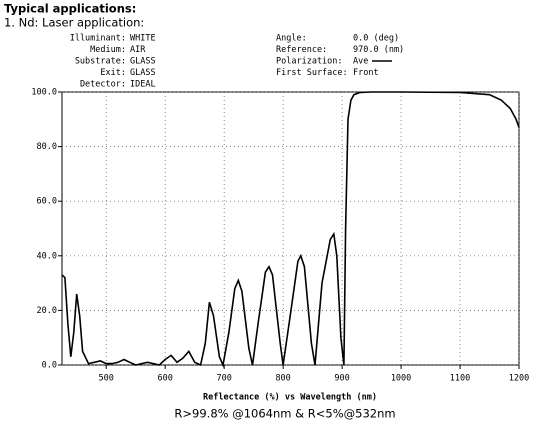 This screenshot has width=543, height=423. What do you see at coordinates (143, 39) in the screenshot?
I see `info-value: WHITE` at bounding box center [143, 39].